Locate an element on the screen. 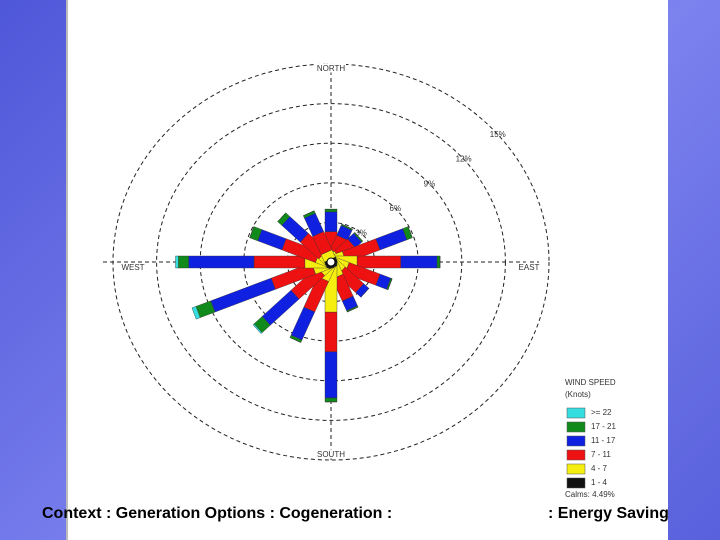  calms-label: Calms: 4.49% is located at coordinates (590, 494).